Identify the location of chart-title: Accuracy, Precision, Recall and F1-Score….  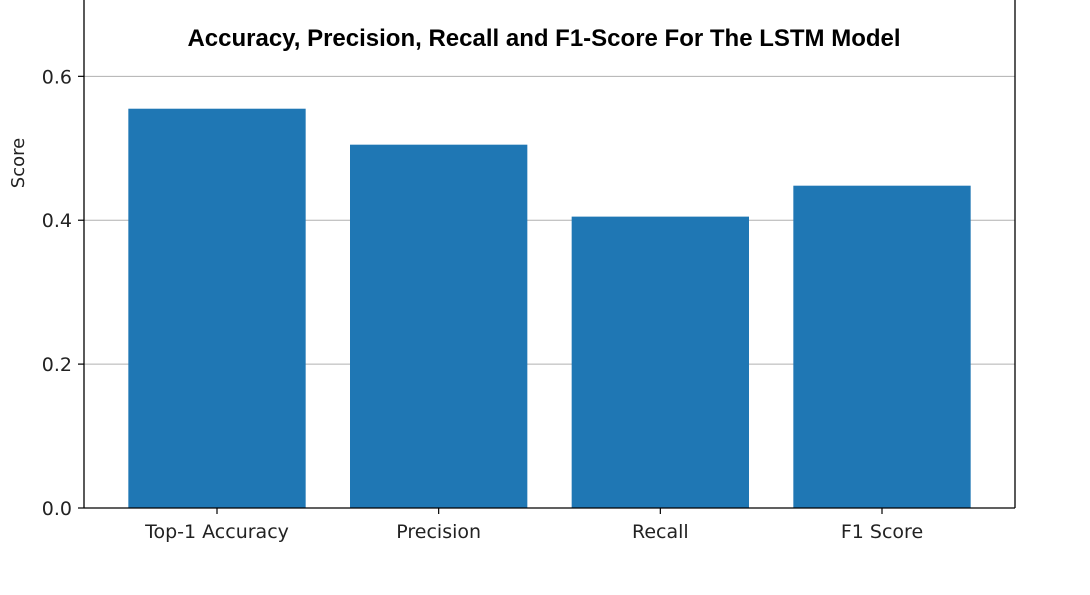
(543, 38).